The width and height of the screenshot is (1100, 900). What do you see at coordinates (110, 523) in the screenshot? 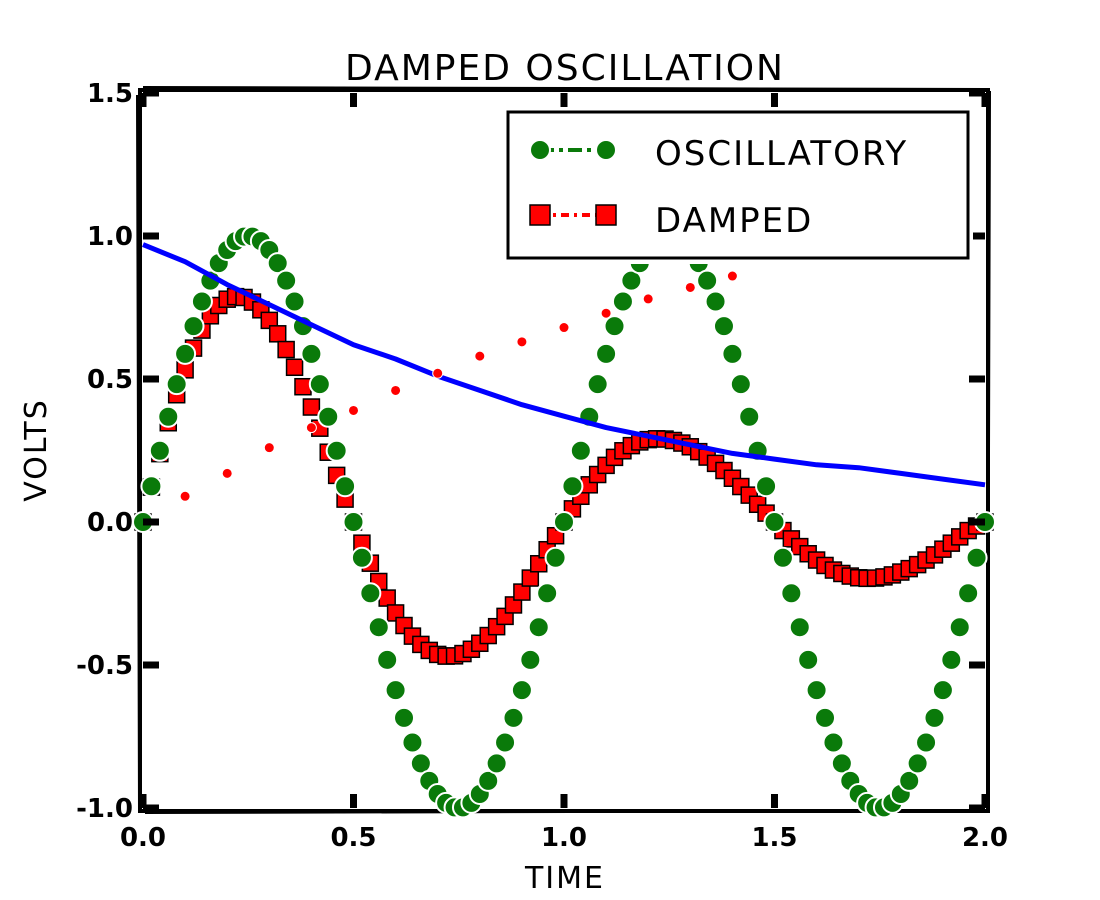
I see `y-tick-label: 0.0` at bounding box center [110, 523].